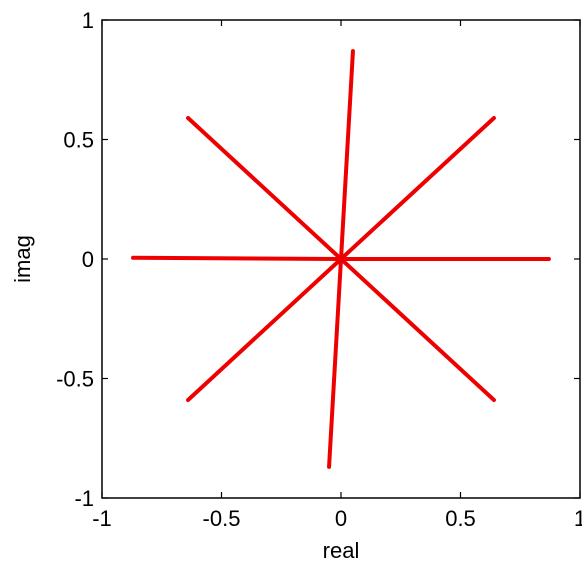 The width and height of the screenshot is (582, 566). What do you see at coordinates (341, 518) in the screenshot?
I see `x-tick-label: 0` at bounding box center [341, 518].